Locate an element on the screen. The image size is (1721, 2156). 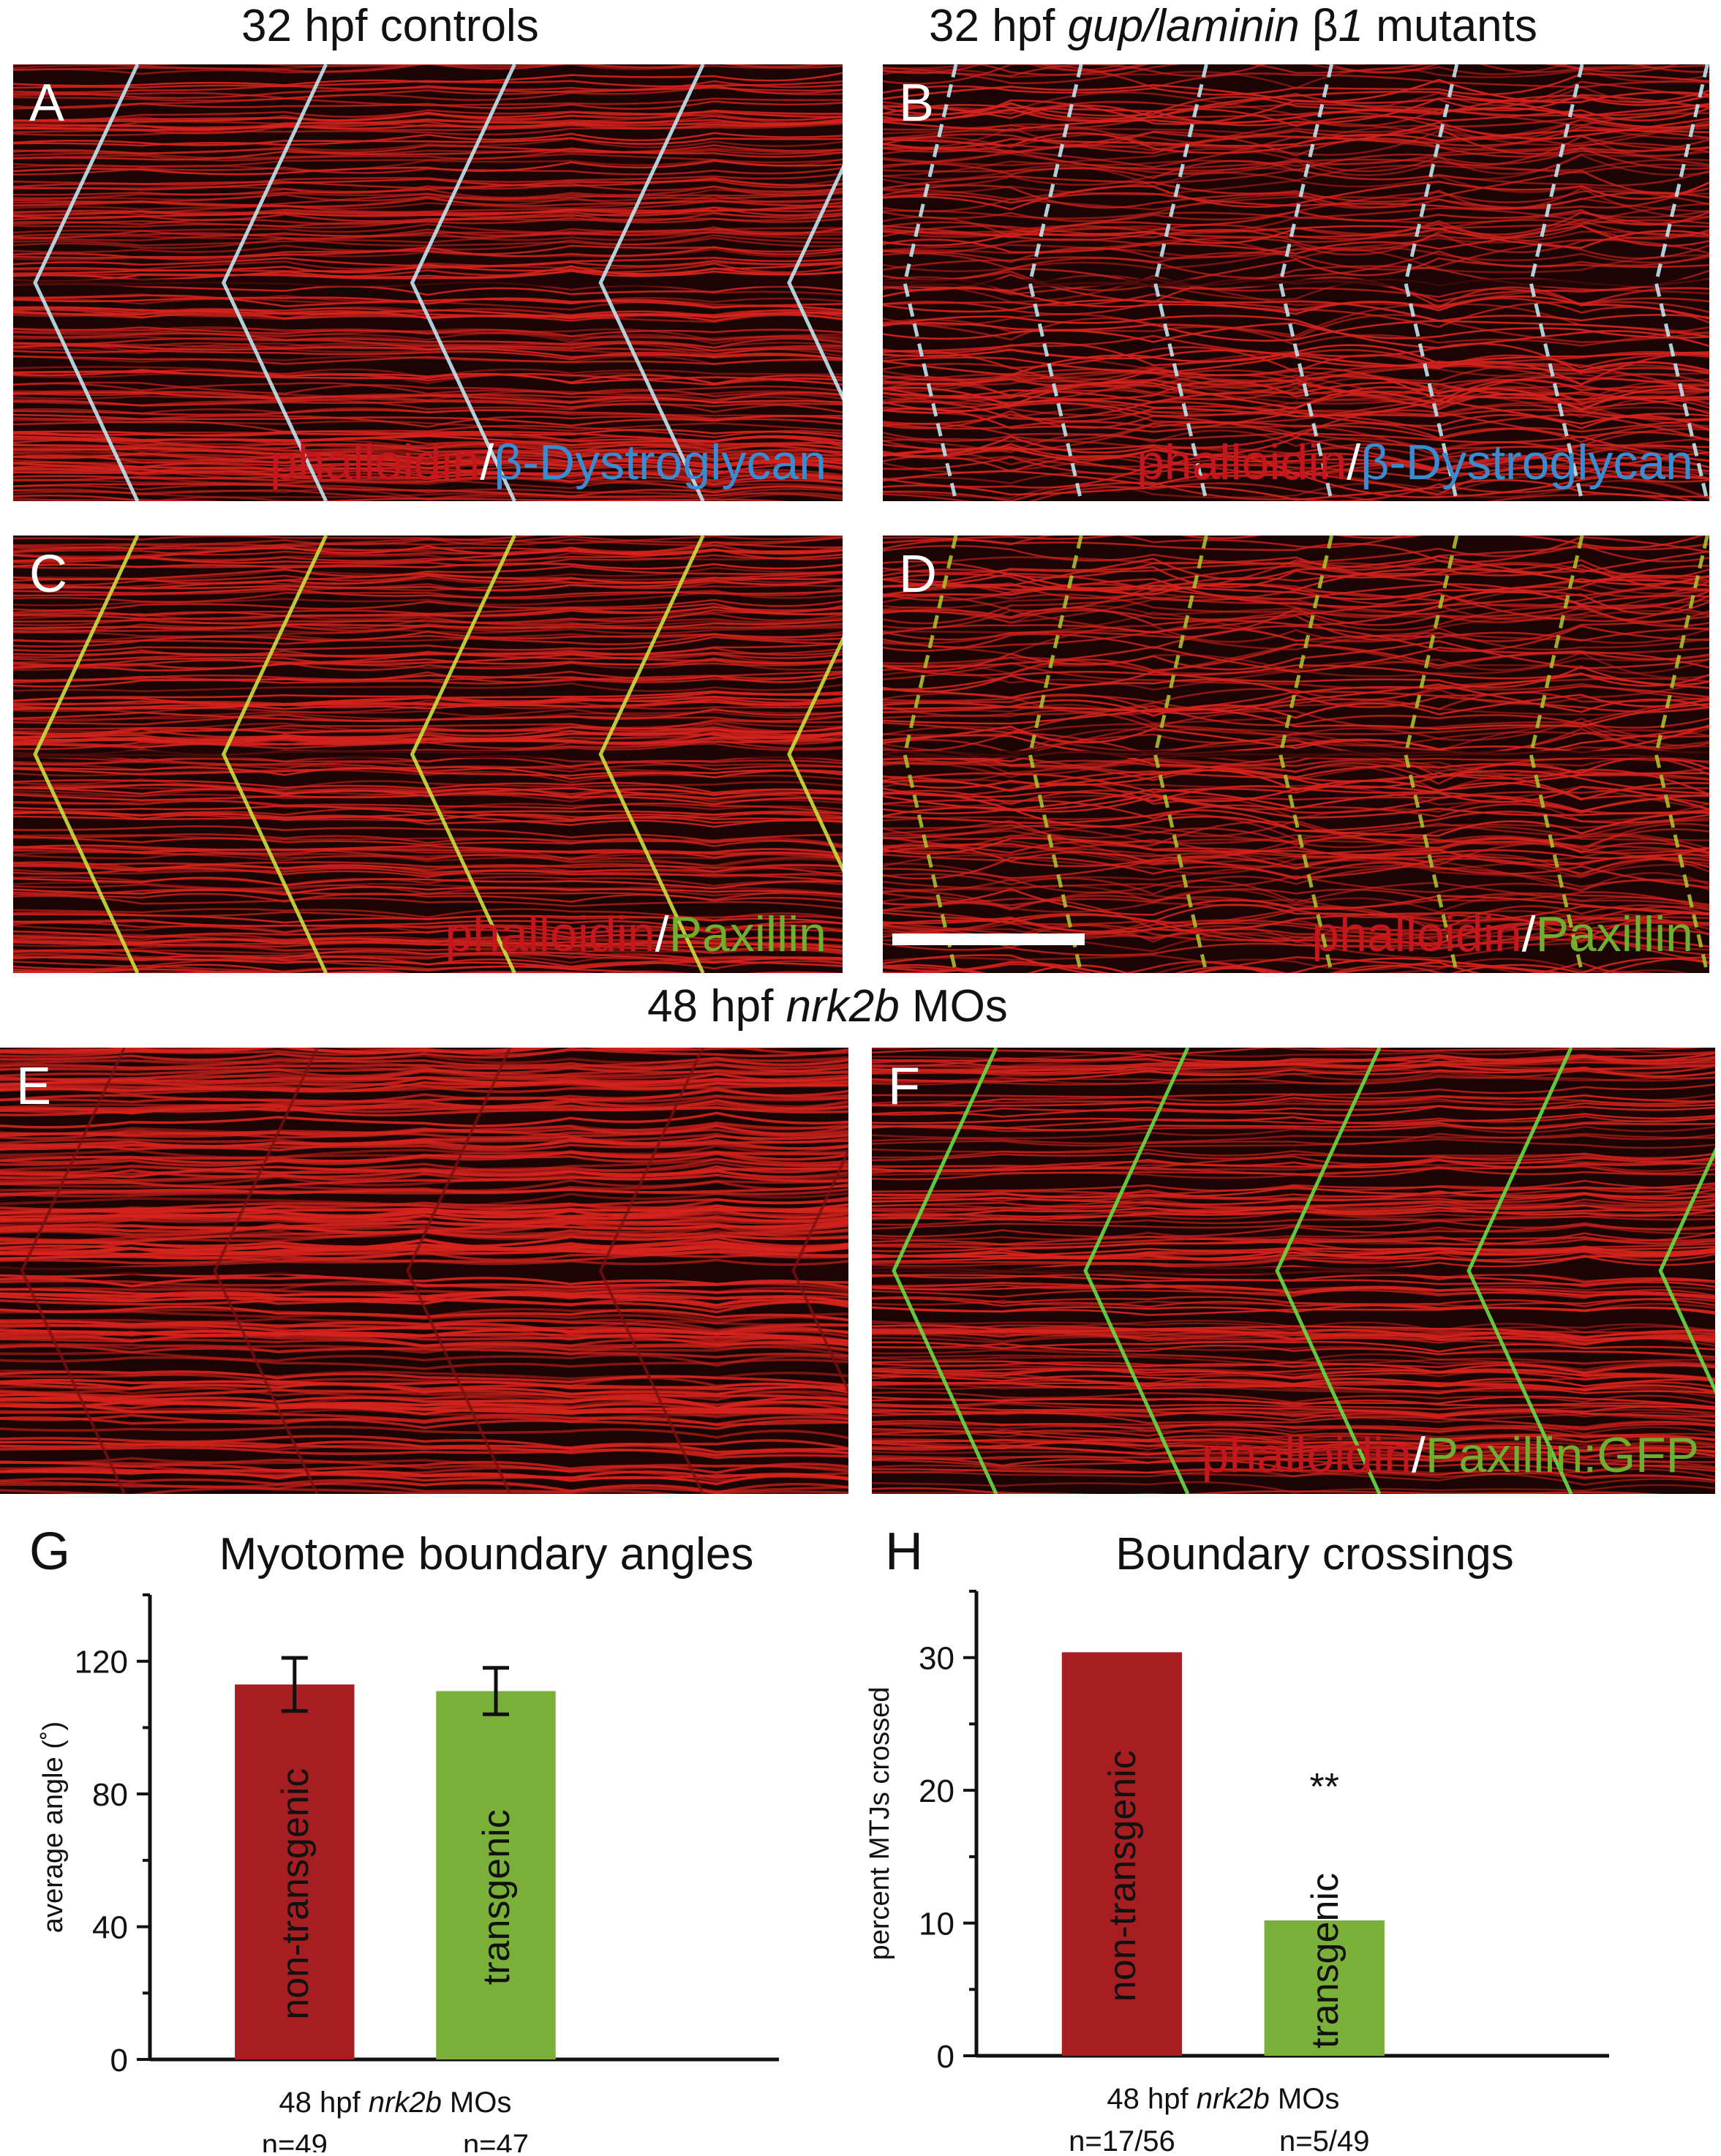
scale-bar is located at coordinates (988, 939).